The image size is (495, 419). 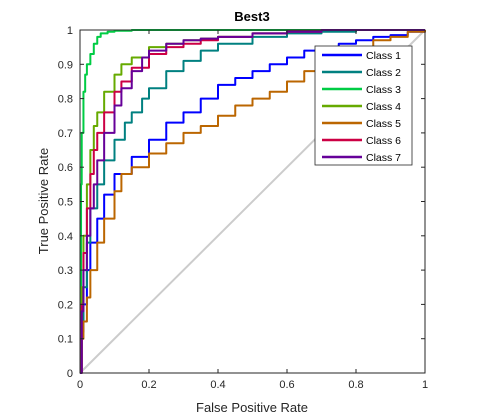 I want to click on y-axis-label: True Positive Rate, so click(x=43, y=201).